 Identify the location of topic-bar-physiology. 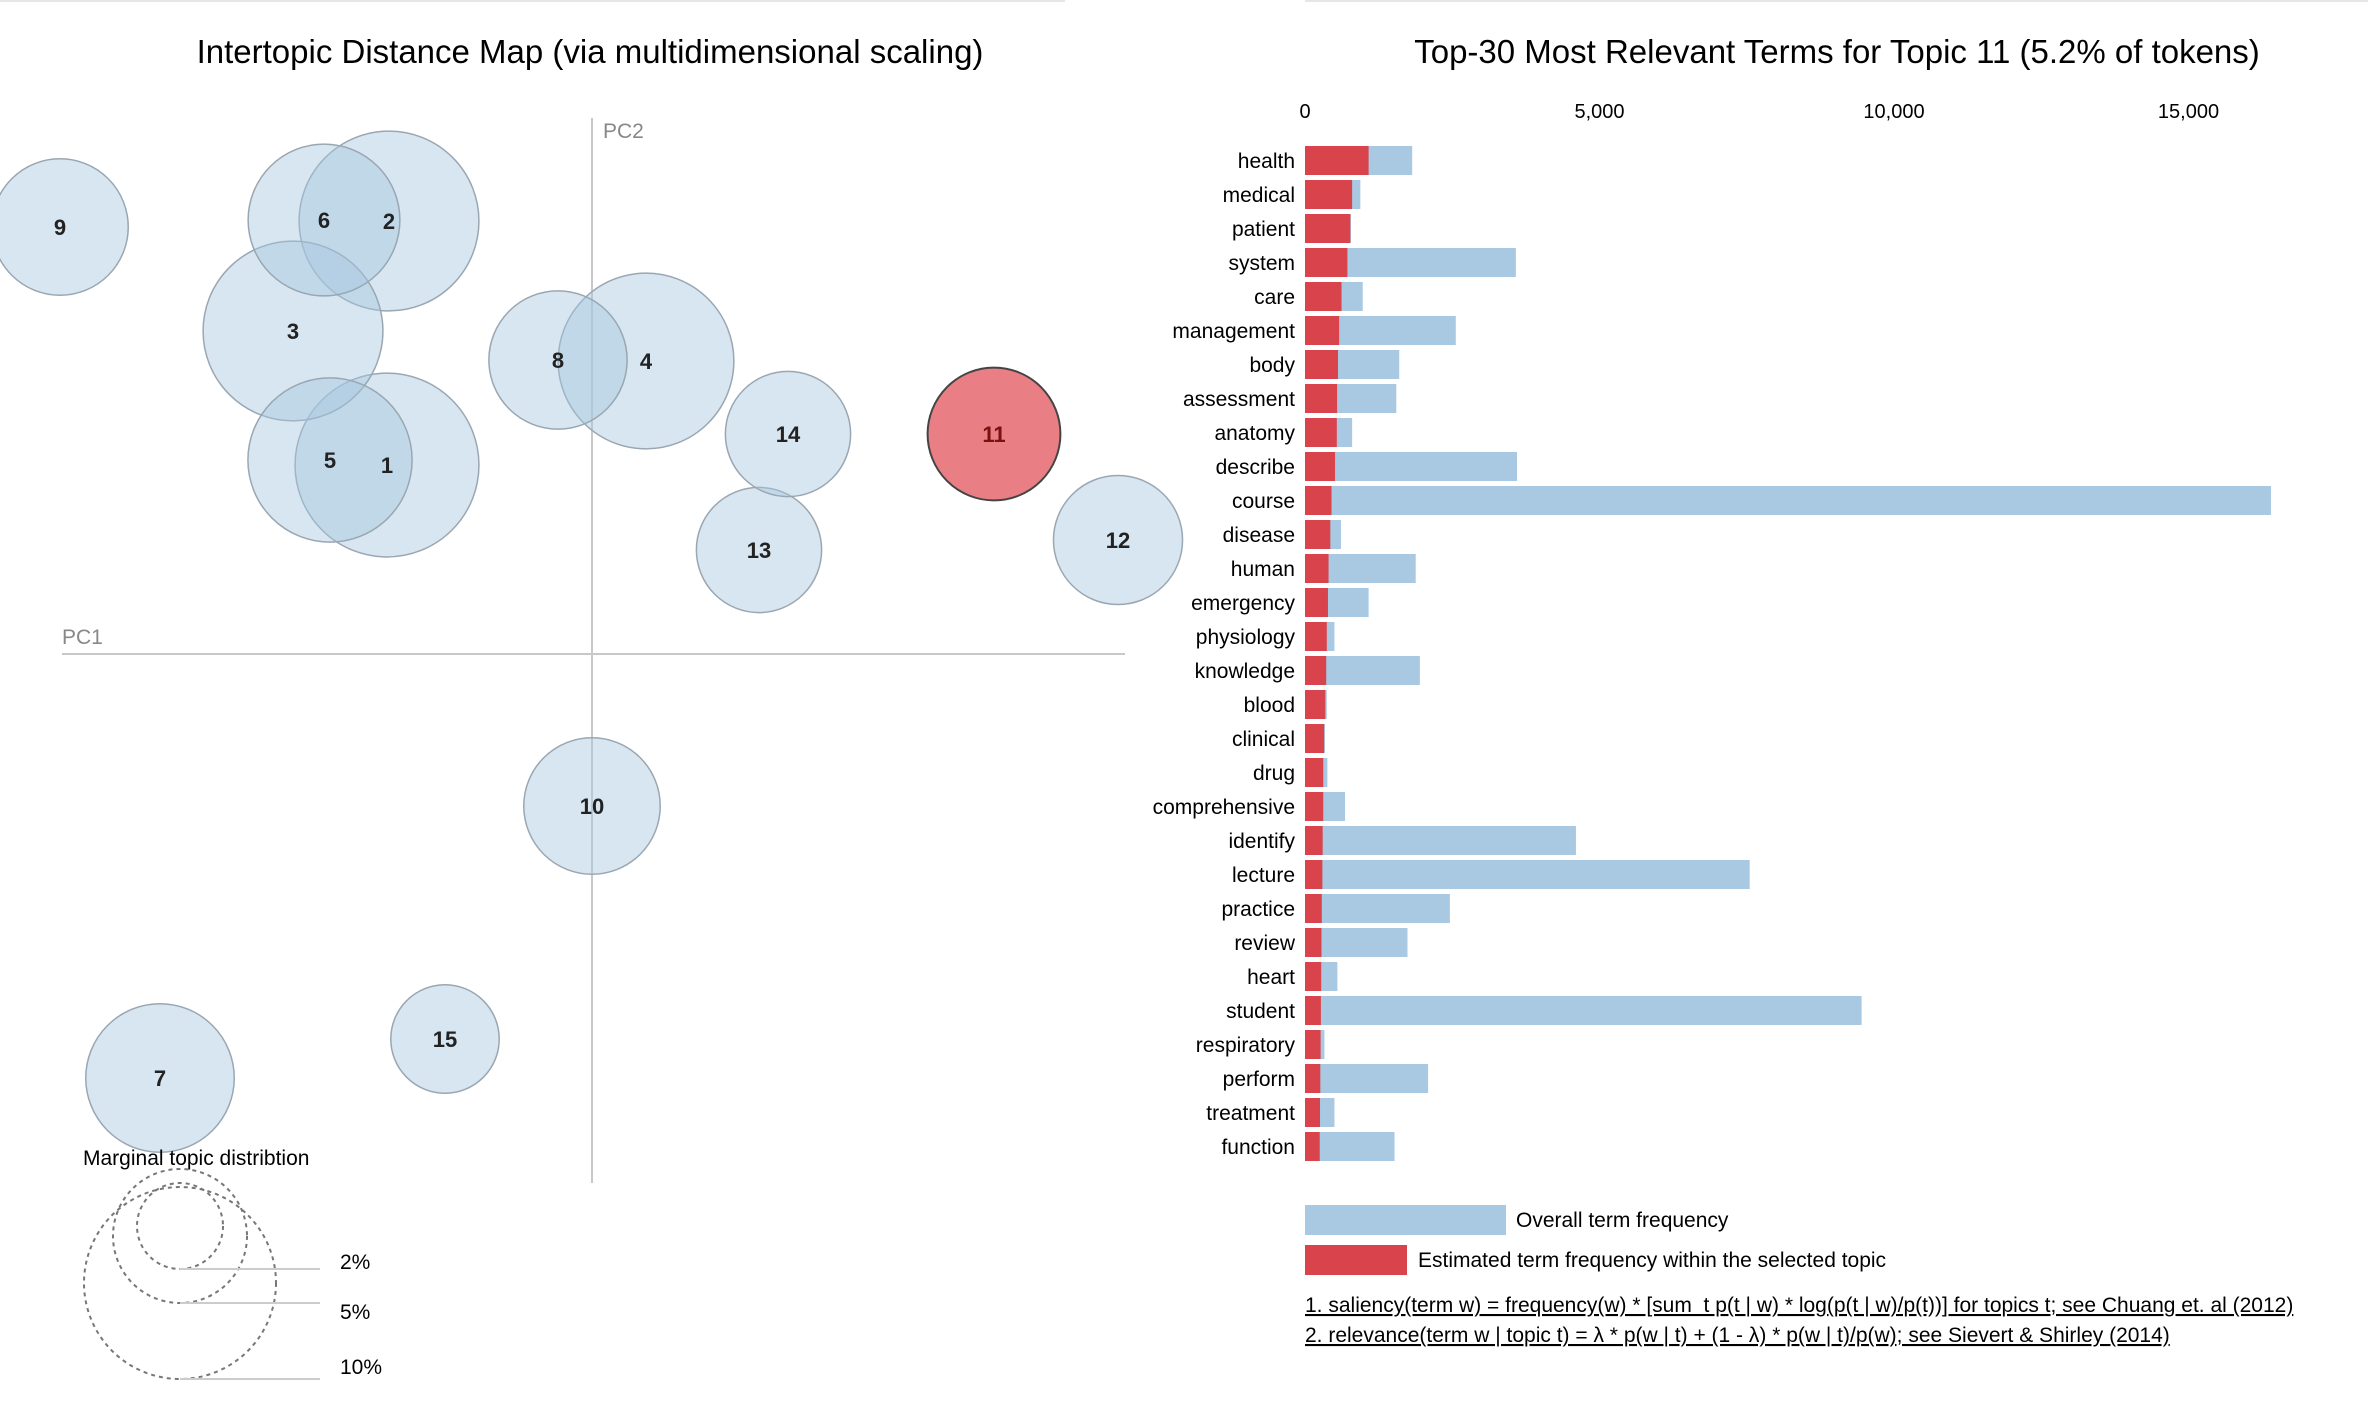
(1316, 636).